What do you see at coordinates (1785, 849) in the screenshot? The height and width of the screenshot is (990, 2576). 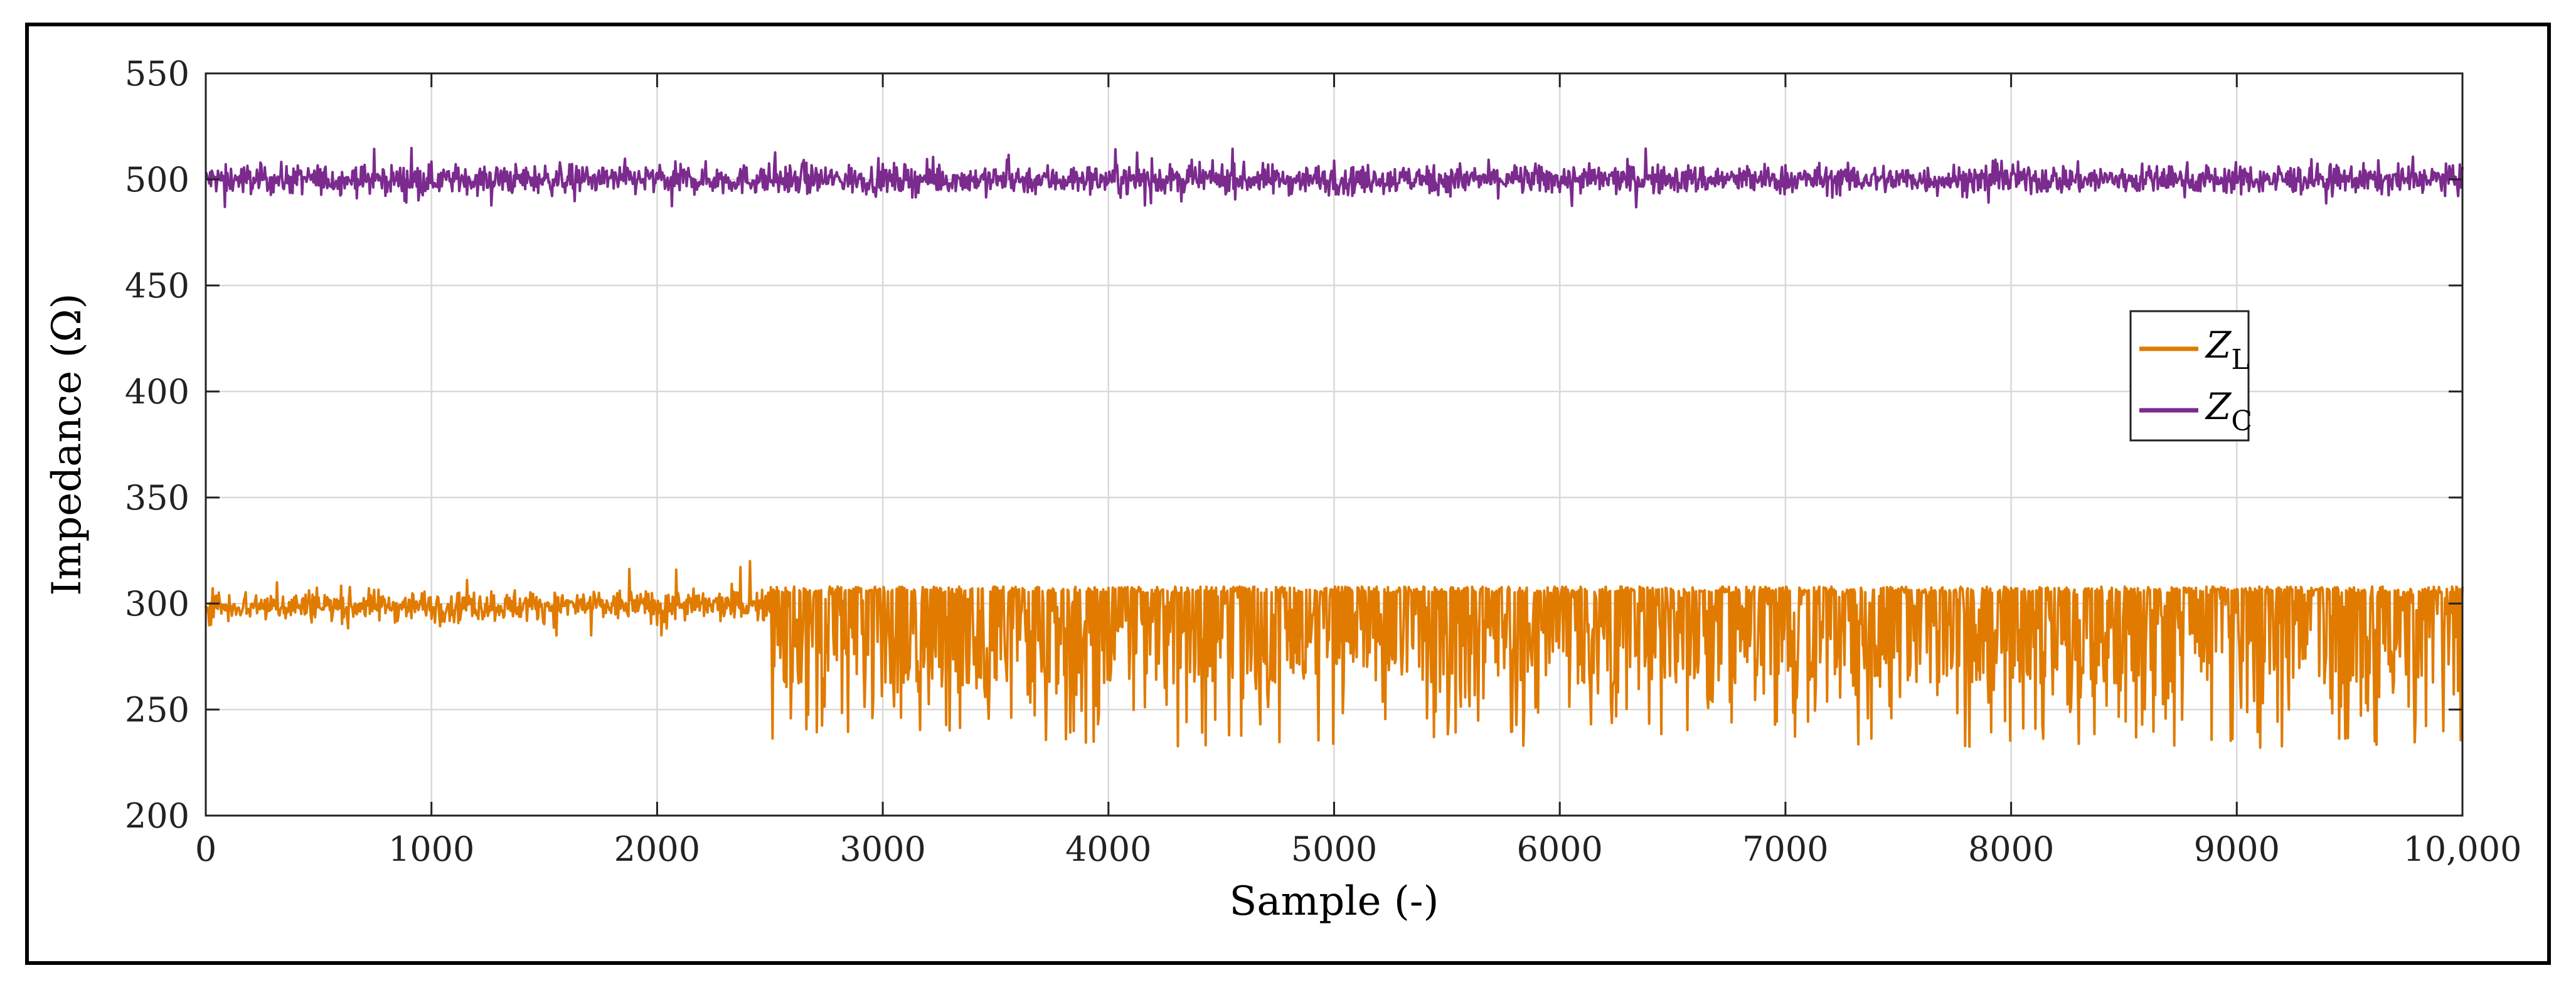 I see `x-tick-label: 7000` at bounding box center [1785, 849].